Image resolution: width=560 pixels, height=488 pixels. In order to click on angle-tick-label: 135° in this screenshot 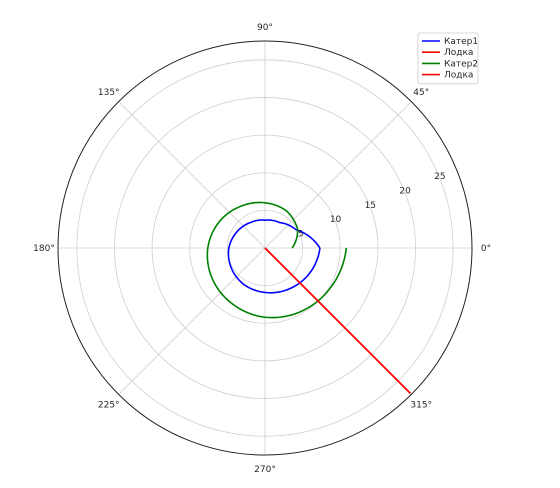, I will do `click(109, 93)`.